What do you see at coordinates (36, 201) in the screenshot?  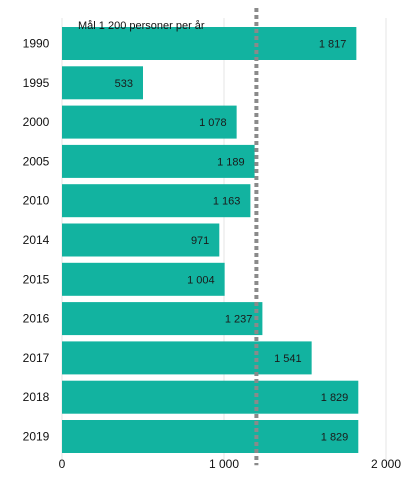 I see `category-label-2010: 2010` at bounding box center [36, 201].